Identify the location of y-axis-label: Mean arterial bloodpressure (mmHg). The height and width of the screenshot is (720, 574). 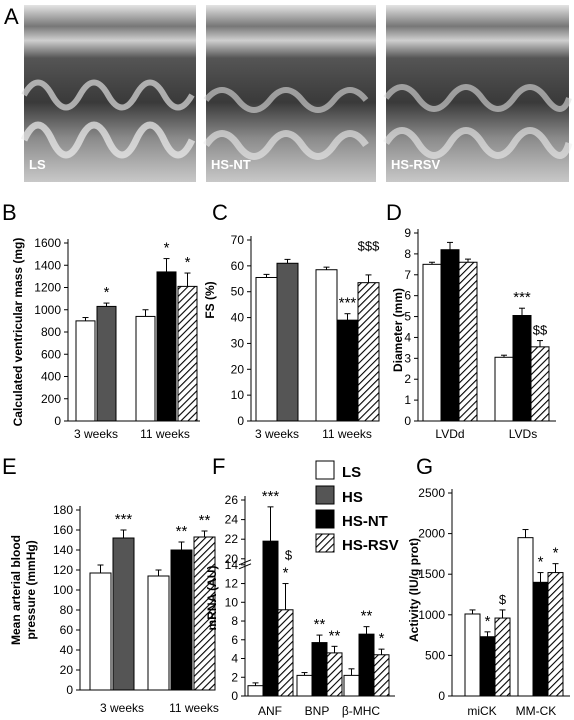
(23, 590).